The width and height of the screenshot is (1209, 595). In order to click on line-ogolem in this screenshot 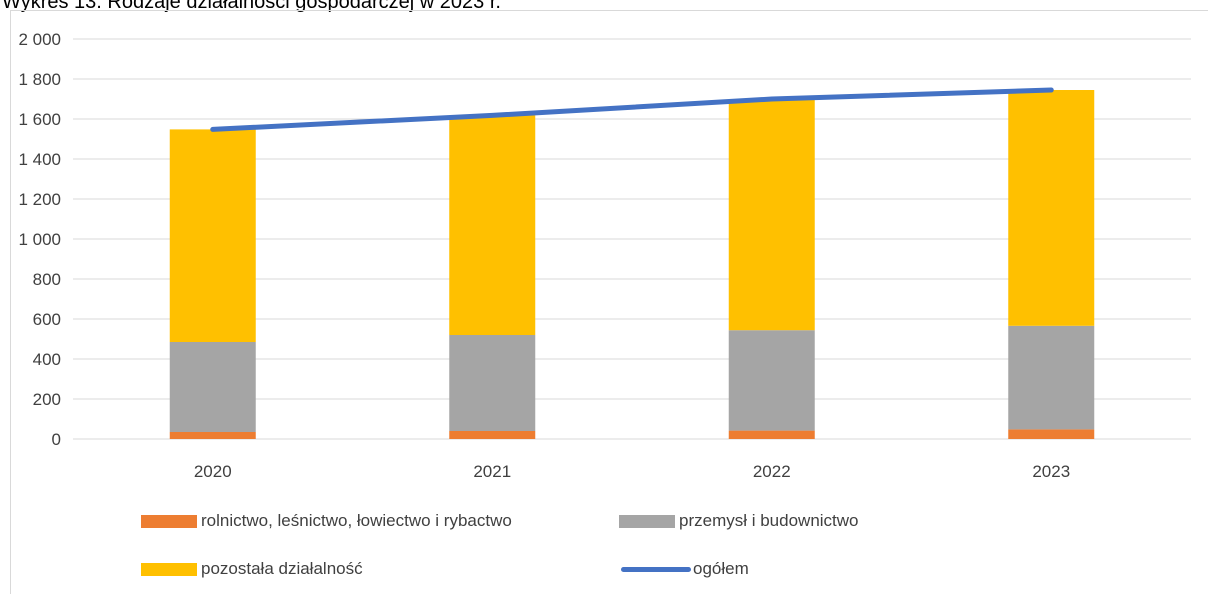, I will do `click(632, 109)`.